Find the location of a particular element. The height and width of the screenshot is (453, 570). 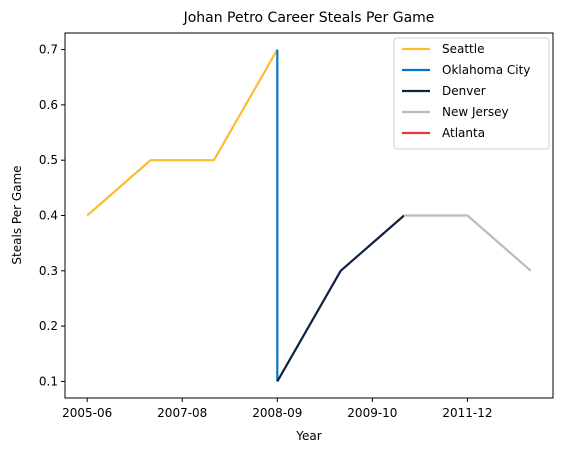

y-tick-label: 0.3 is located at coordinates (48, 271).